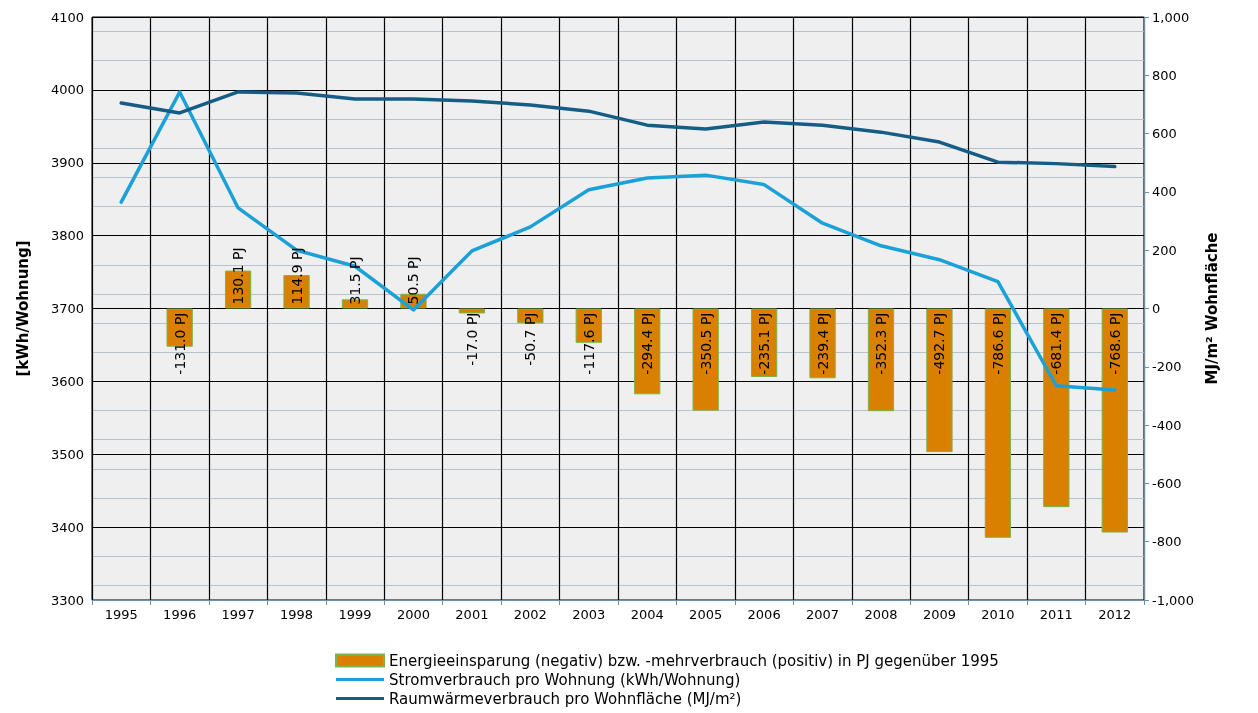  I want to click on y2-tick-label: 600, so click(1164, 134).